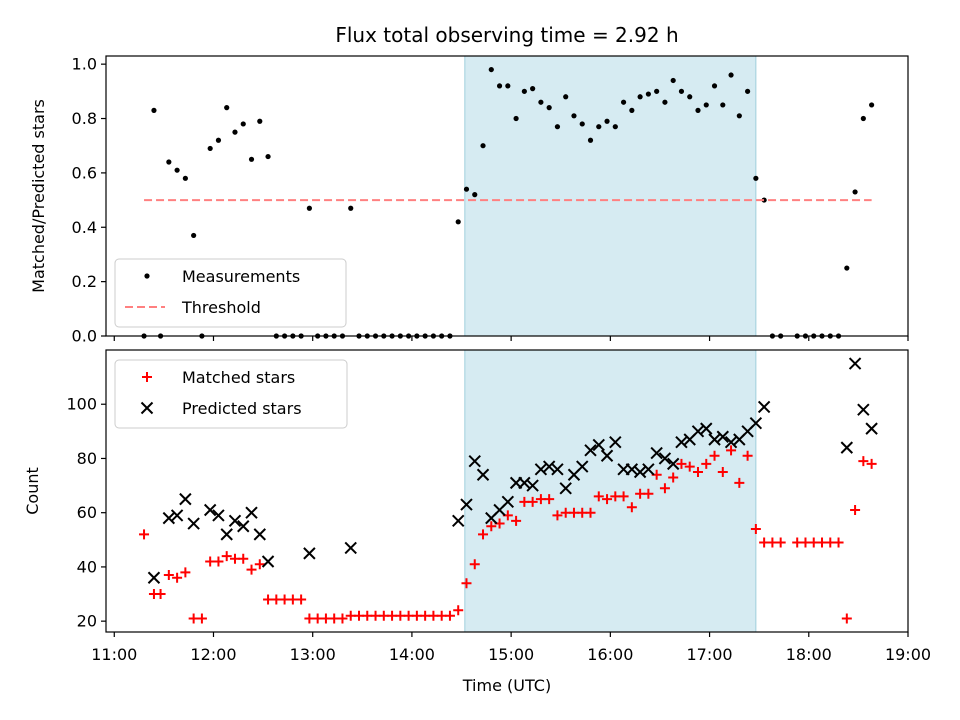  What do you see at coordinates (84, 118) in the screenshot?
I see `y-tick-label: 0.8` at bounding box center [84, 118].